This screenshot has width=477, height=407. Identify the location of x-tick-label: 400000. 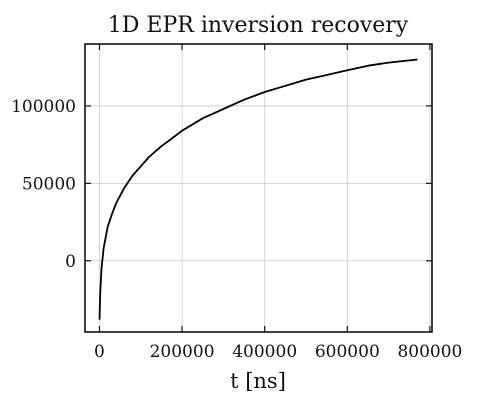
(264, 352).